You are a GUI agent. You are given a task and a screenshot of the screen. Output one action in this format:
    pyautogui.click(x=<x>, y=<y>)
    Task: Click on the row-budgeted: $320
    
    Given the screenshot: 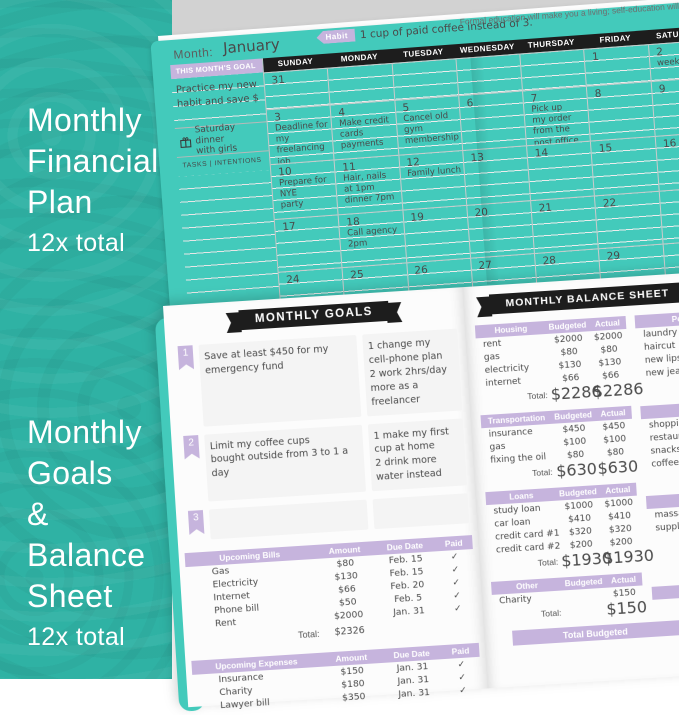 What is the action you would take?
    pyautogui.click(x=580, y=531)
    